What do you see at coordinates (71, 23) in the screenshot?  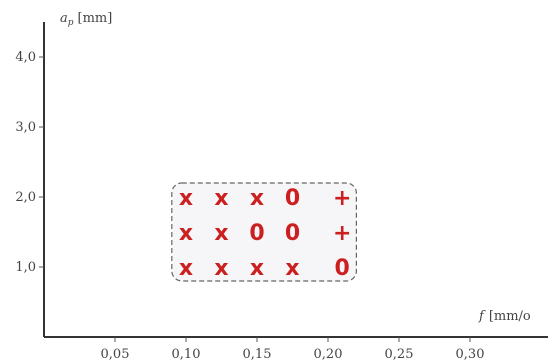 I see `y-axis-subscript: p` at bounding box center [71, 23].